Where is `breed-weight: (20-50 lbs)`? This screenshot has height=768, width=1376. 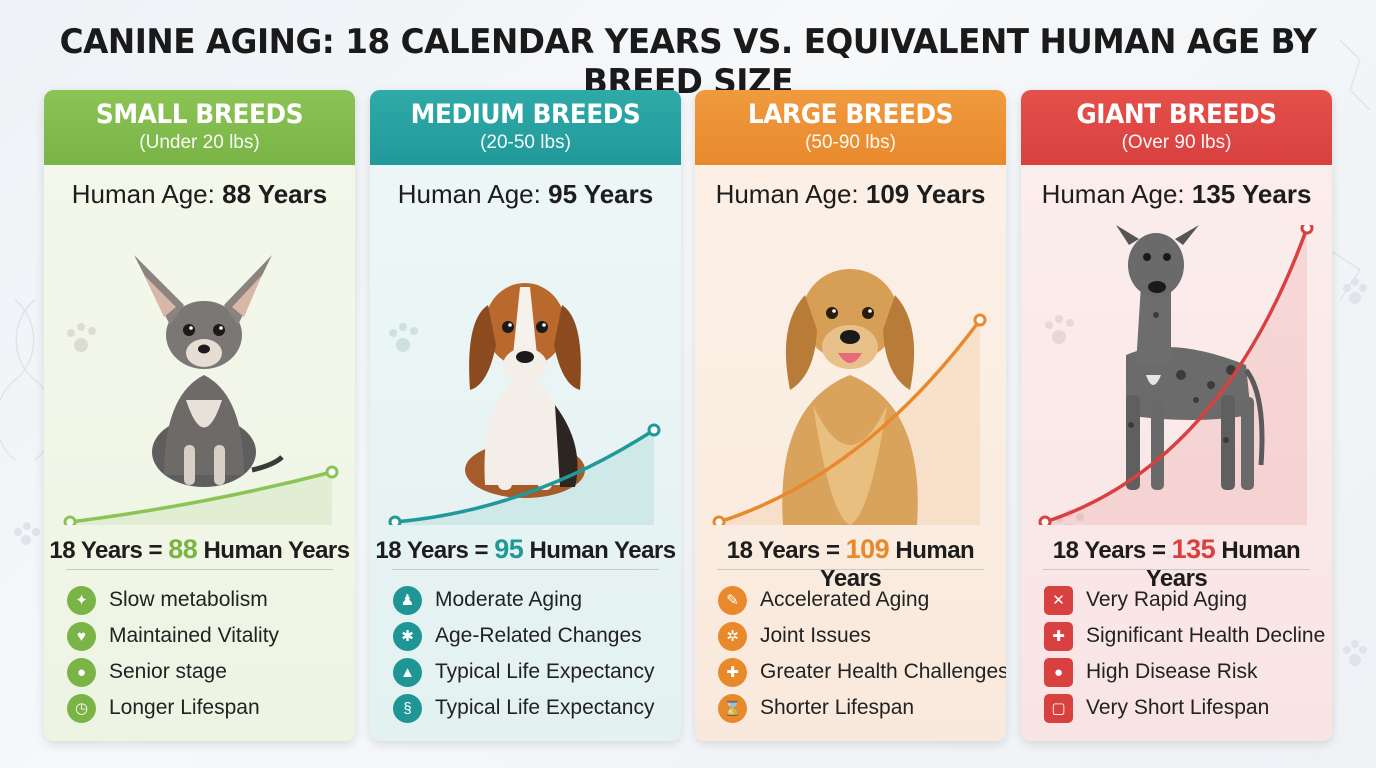 breed-weight: (20-50 lbs) is located at coordinates (525, 142).